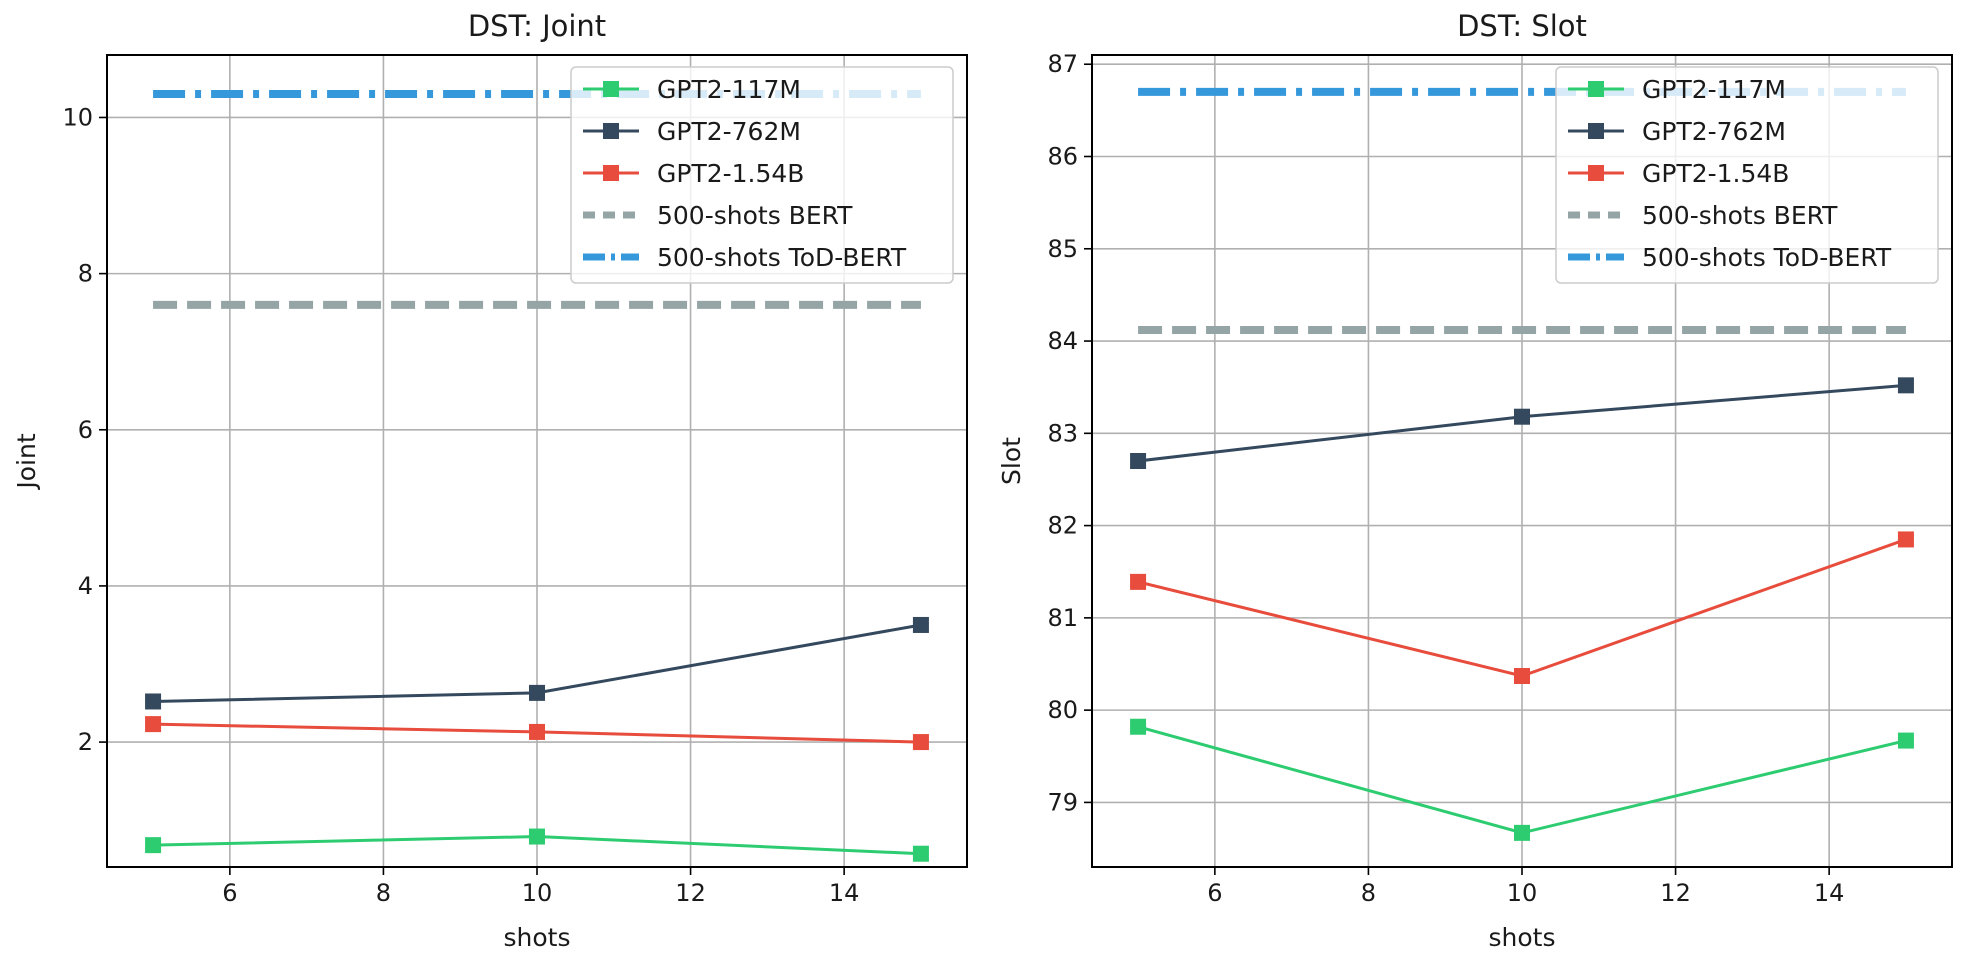  What do you see at coordinates (1522, 26) in the screenshot?
I see `chart-title: DST: Slot` at bounding box center [1522, 26].